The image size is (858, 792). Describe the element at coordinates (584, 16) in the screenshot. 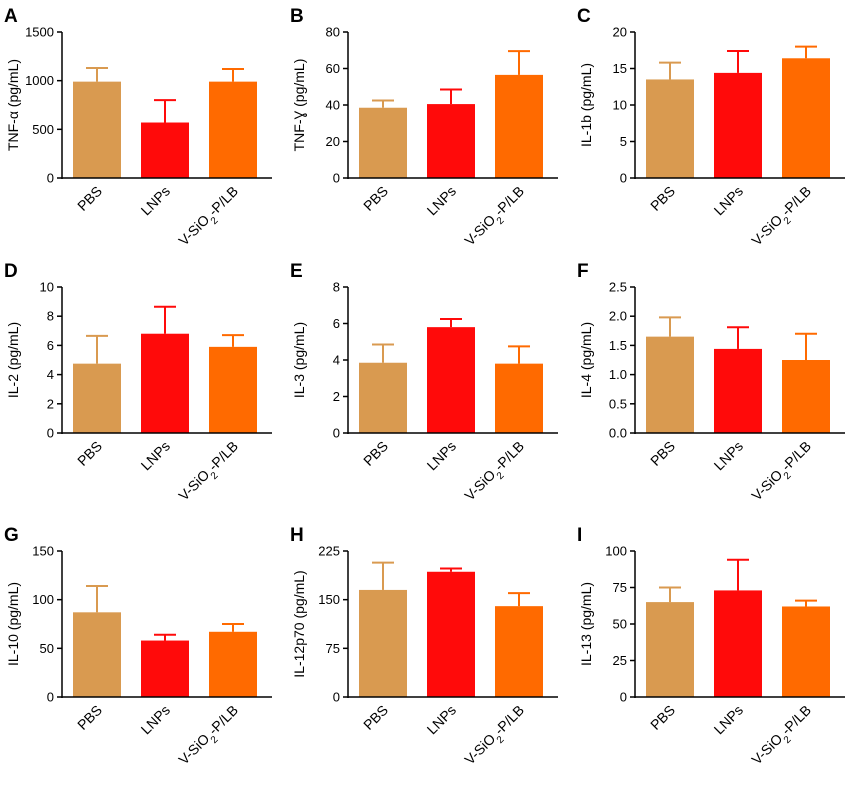

I see `panel-letter: C` at that location.